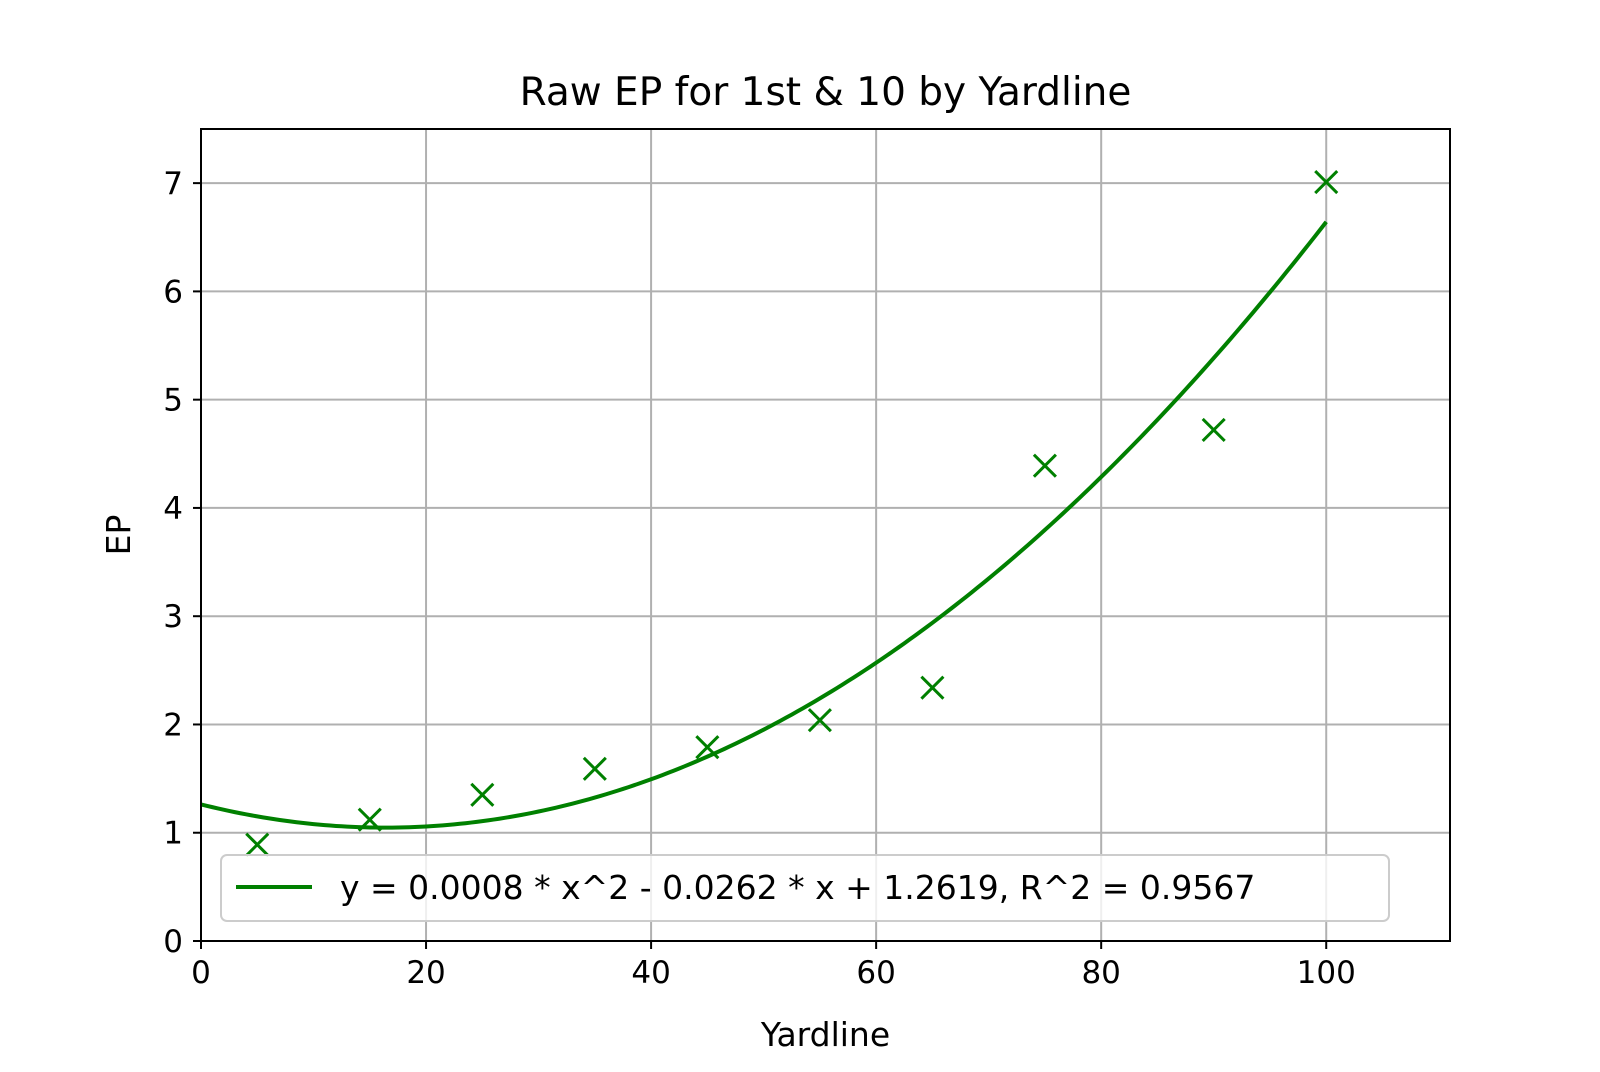 This screenshot has width=1600, height=1072. I want to click on y-axis-label: EP, so click(118, 535).